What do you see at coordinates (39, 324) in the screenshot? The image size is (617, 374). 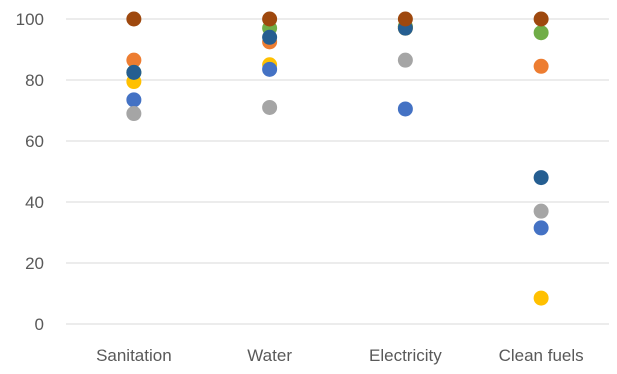 I see `y-tick-label: 0` at bounding box center [39, 324].